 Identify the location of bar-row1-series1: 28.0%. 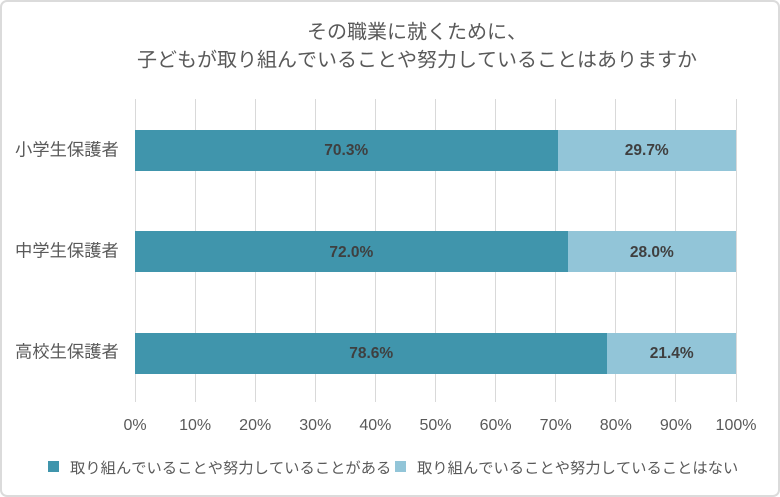
(651, 251).